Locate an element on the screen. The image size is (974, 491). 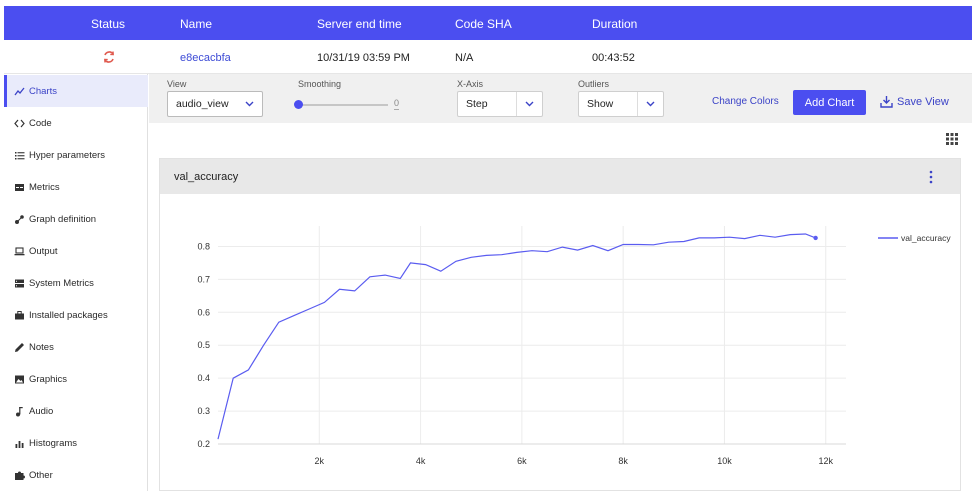
line-chart-icon is located at coordinates (19, 91).